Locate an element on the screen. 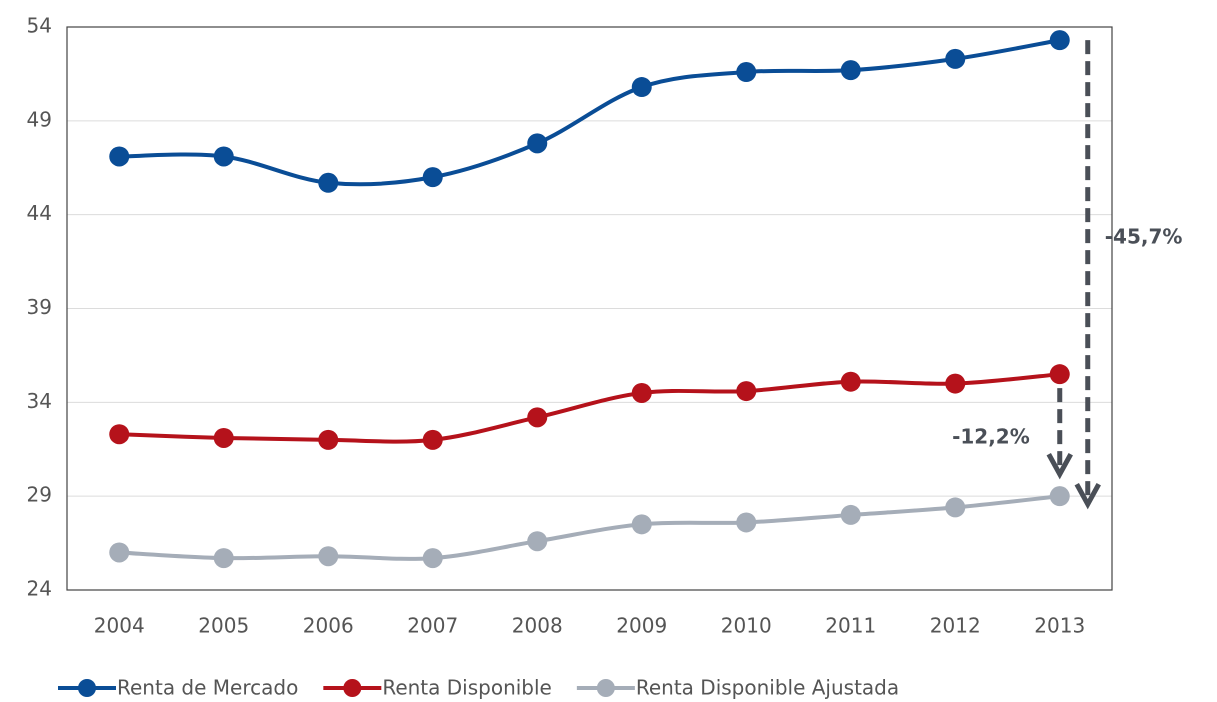 The height and width of the screenshot is (702, 1217). annotation: -45,7% is located at coordinates (1144, 237).